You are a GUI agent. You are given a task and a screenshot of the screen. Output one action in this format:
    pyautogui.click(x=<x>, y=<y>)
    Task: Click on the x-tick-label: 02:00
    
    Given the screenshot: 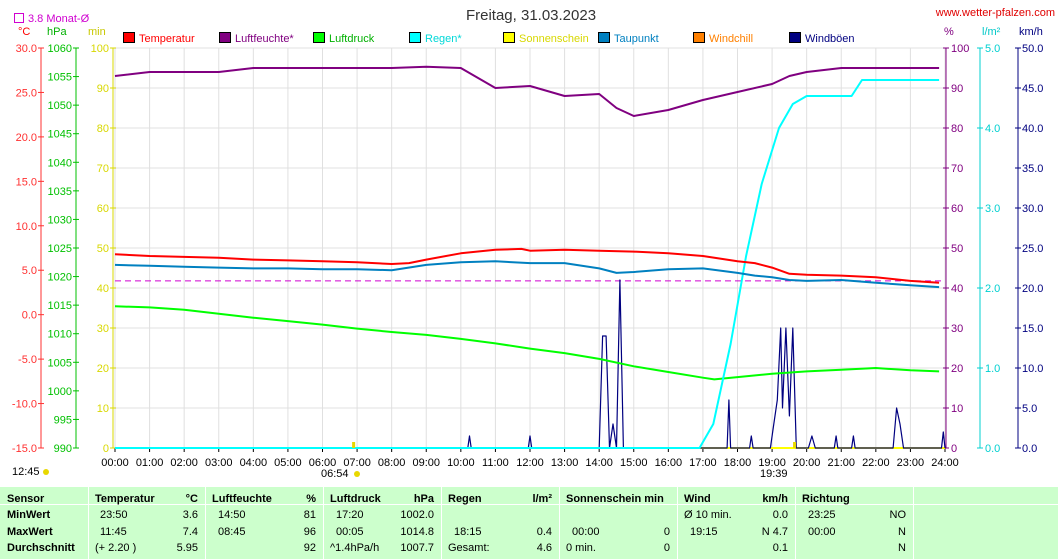 What is the action you would take?
    pyautogui.click(x=184, y=463)
    